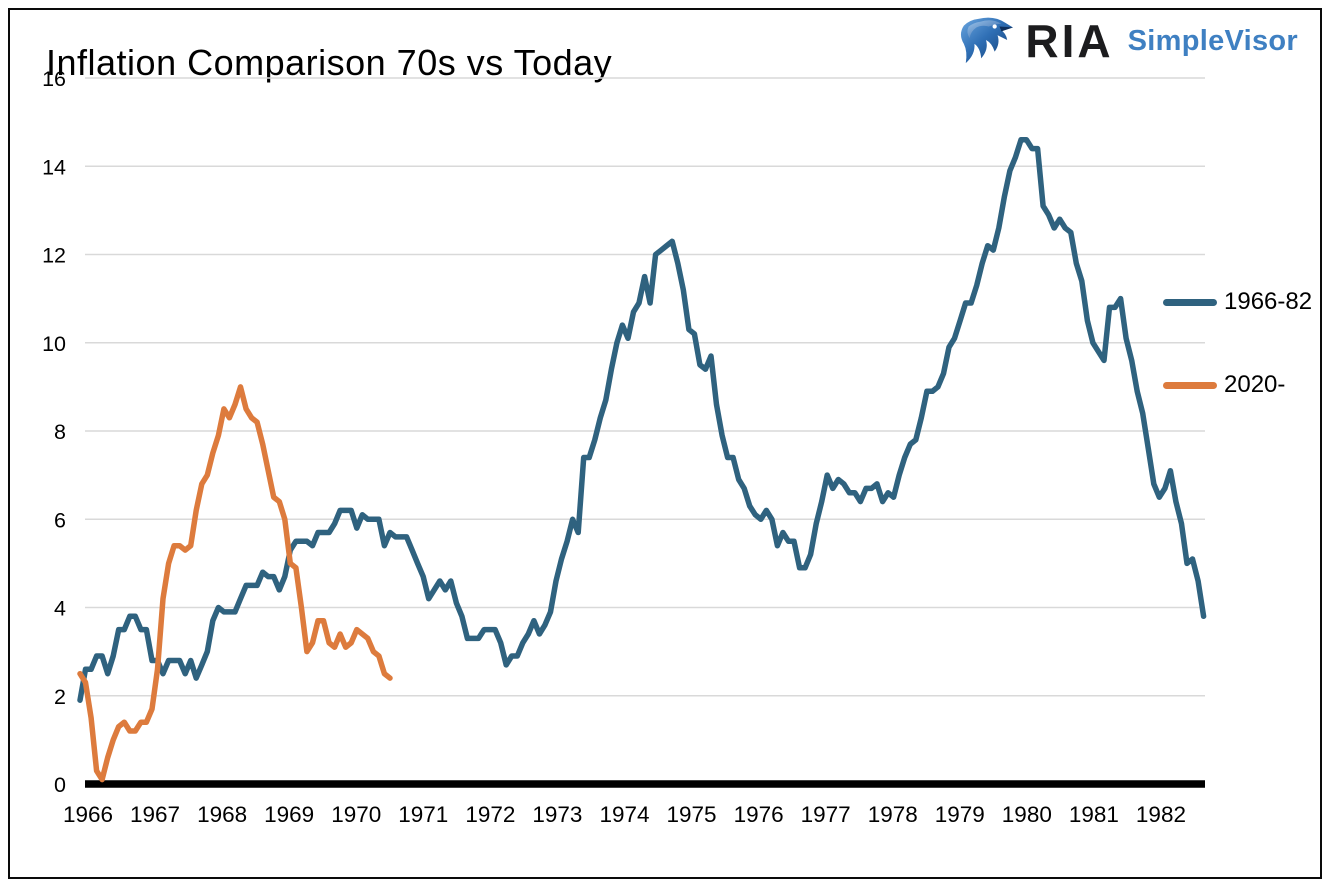 The height and width of the screenshot is (892, 1332). Describe the element at coordinates (356, 814) in the screenshot. I see `x-tick-label: 1970` at that location.